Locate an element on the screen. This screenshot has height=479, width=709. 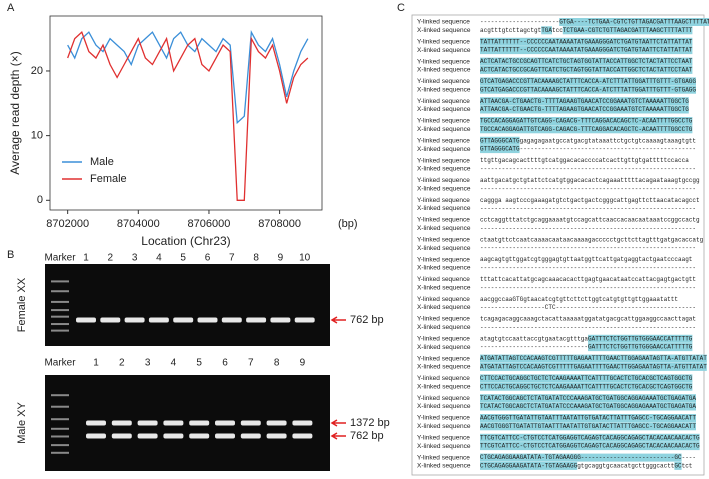
panel-label: C is located at coordinates (401, 8).